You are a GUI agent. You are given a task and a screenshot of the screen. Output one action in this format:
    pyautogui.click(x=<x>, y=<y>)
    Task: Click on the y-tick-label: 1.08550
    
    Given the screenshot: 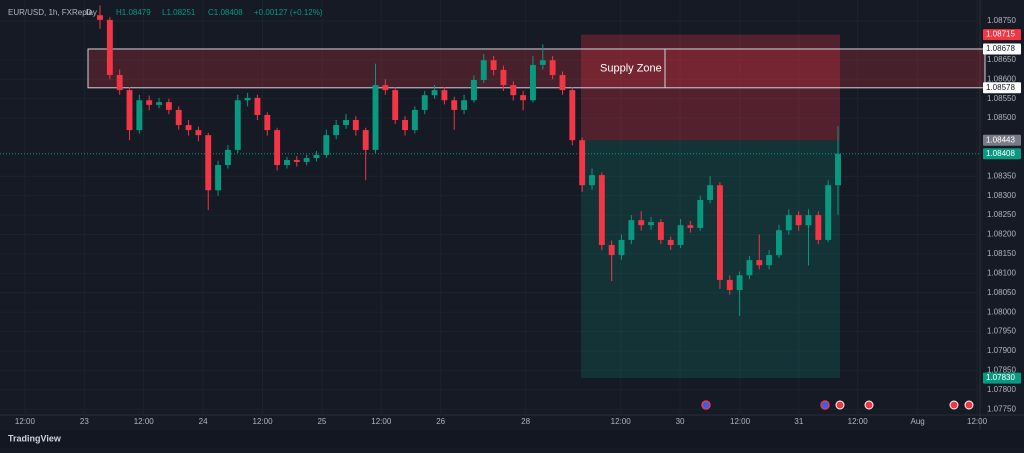 What is the action you would take?
    pyautogui.click(x=1001, y=98)
    